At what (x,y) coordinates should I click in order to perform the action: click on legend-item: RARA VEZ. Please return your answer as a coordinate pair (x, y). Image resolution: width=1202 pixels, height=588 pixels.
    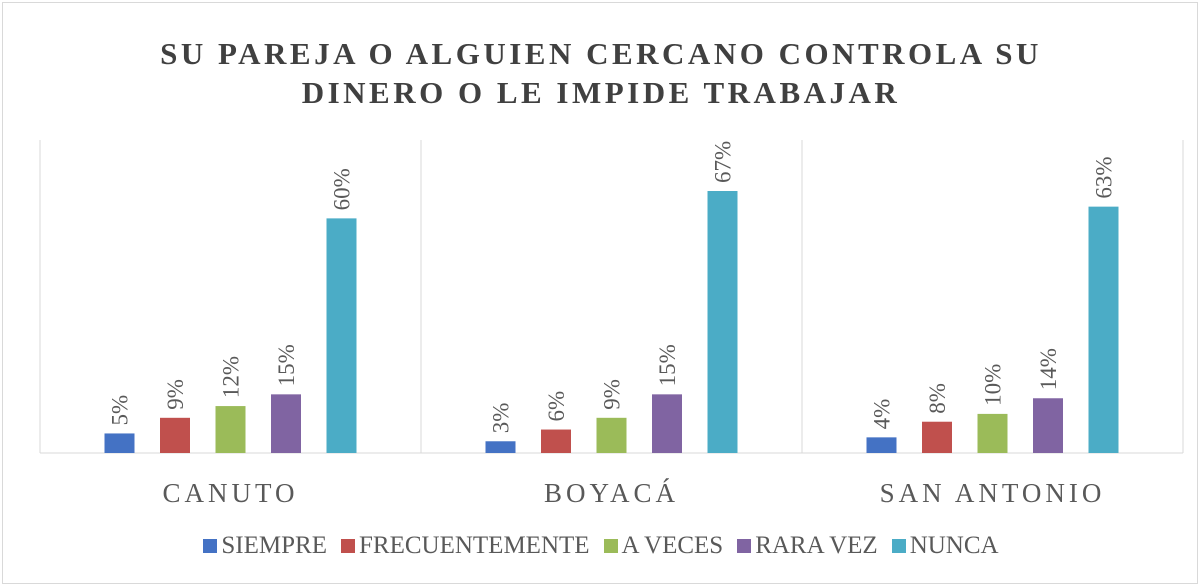
    Looking at the image, I should click on (807, 546).